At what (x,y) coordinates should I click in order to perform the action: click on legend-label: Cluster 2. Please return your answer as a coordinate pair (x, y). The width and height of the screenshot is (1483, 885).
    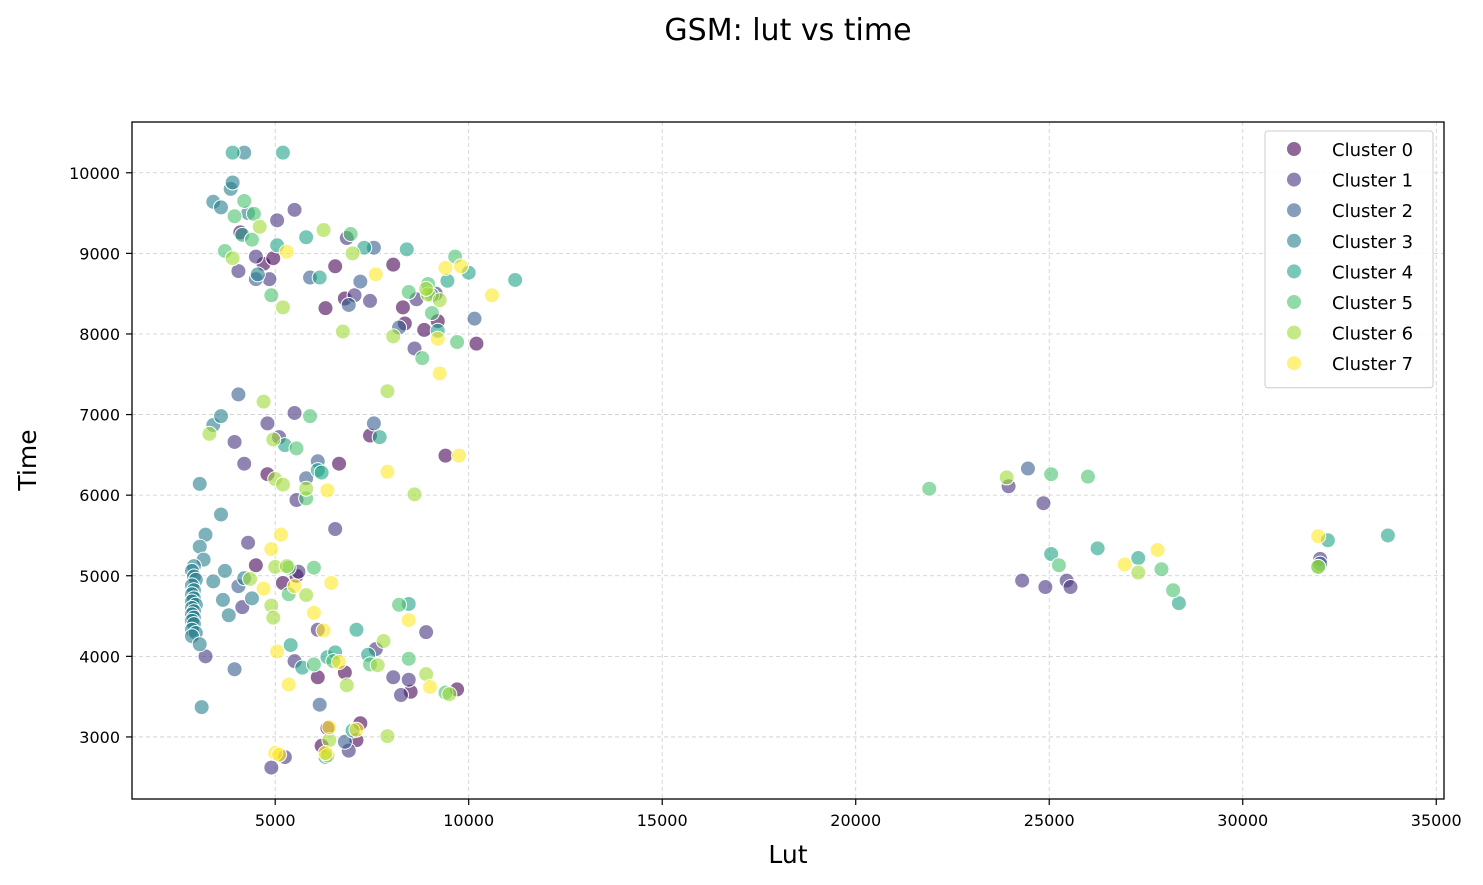
    Looking at the image, I should click on (1372, 211).